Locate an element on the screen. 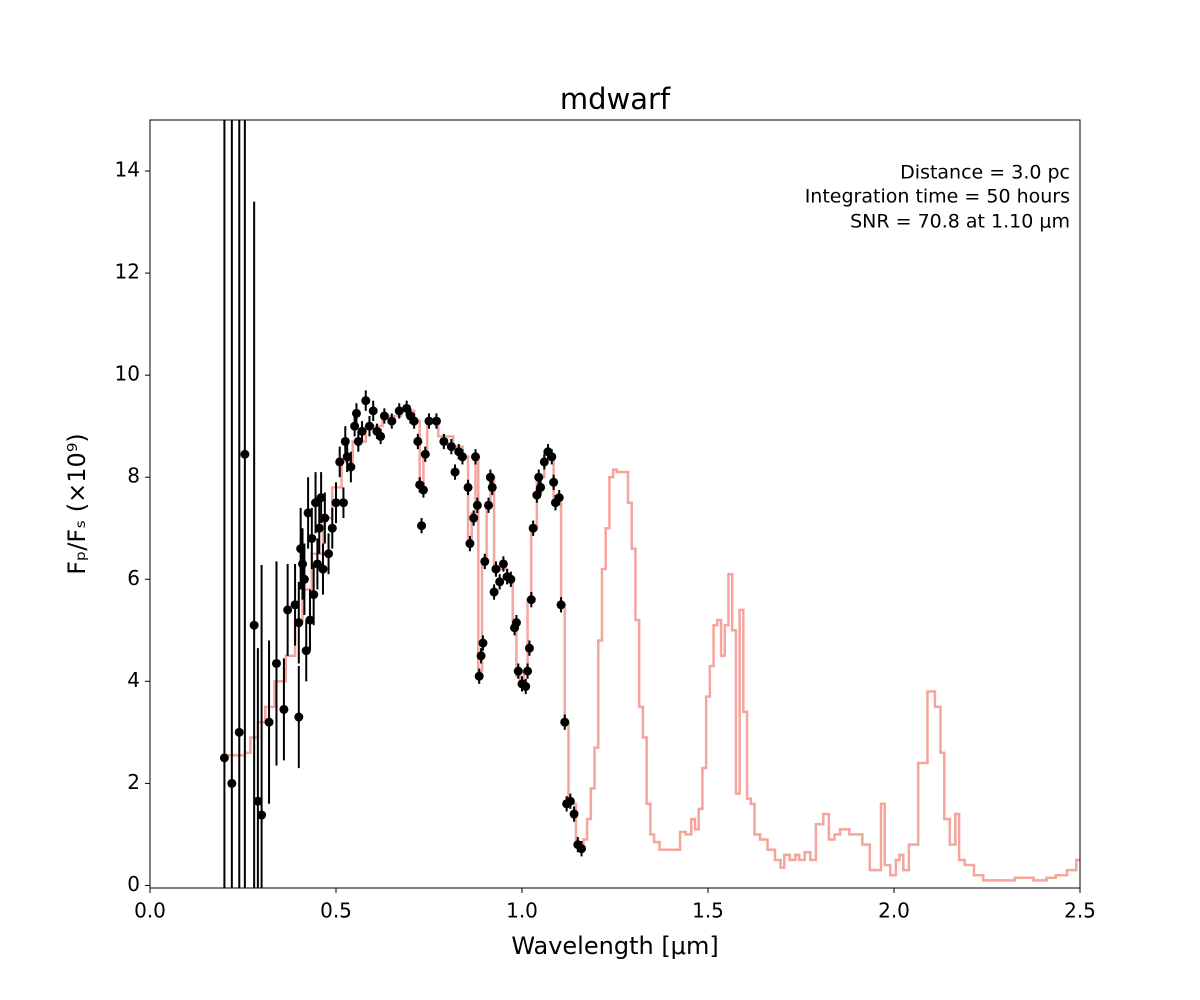 This screenshot has height=1000, width=1200. x-tick-label: 1.0 is located at coordinates (522, 911).